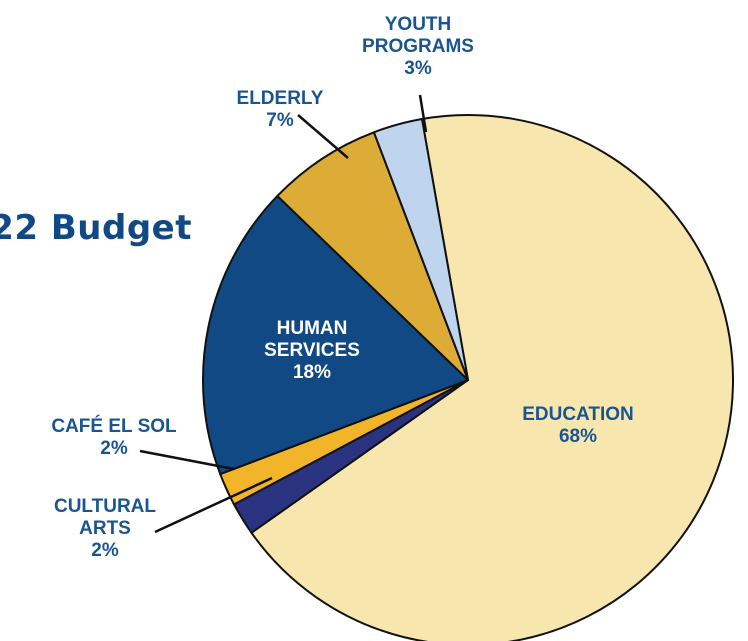 The width and height of the screenshot is (748, 641). I want to click on pie-slice-elderly, so click(372, 256).